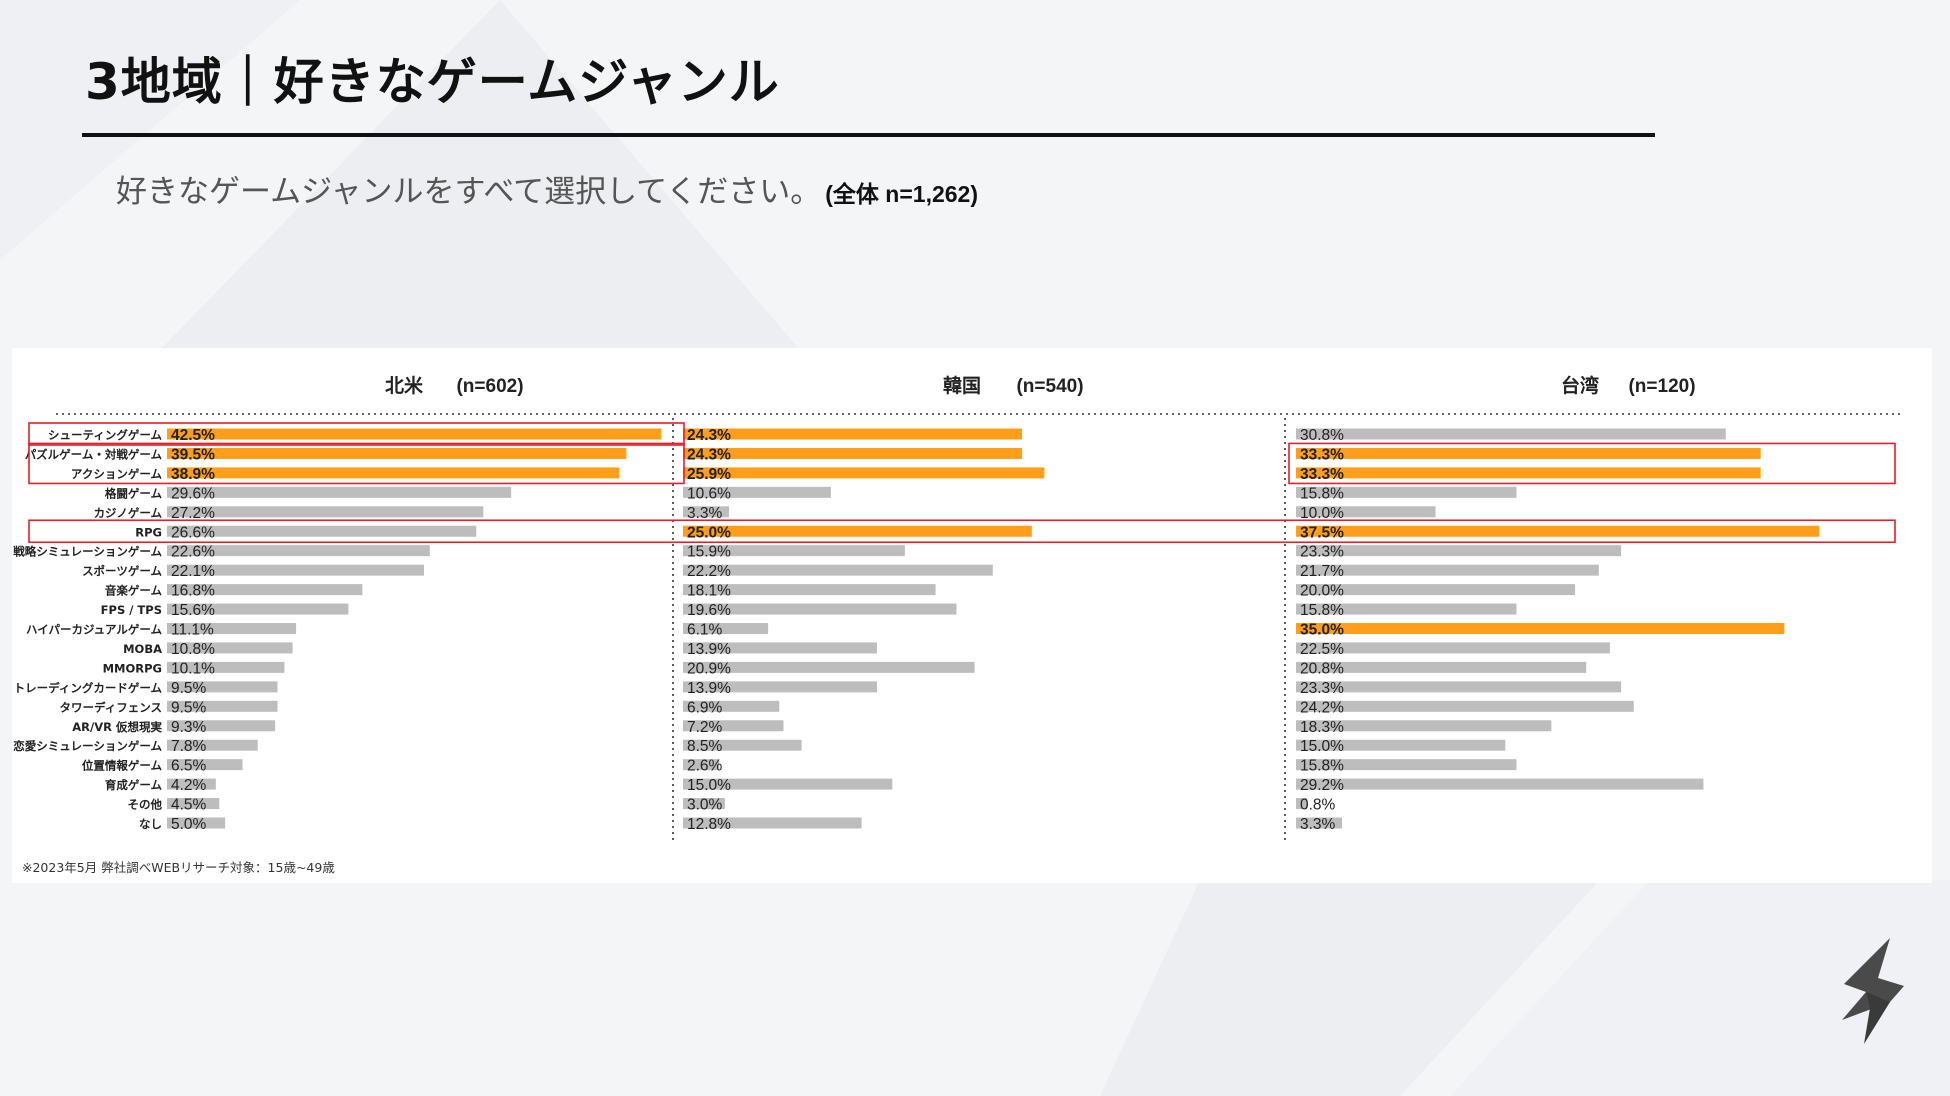 This screenshot has height=1096, width=1950. Describe the element at coordinates (1322, 746) in the screenshot. I see `value-label: 15.0%` at that location.